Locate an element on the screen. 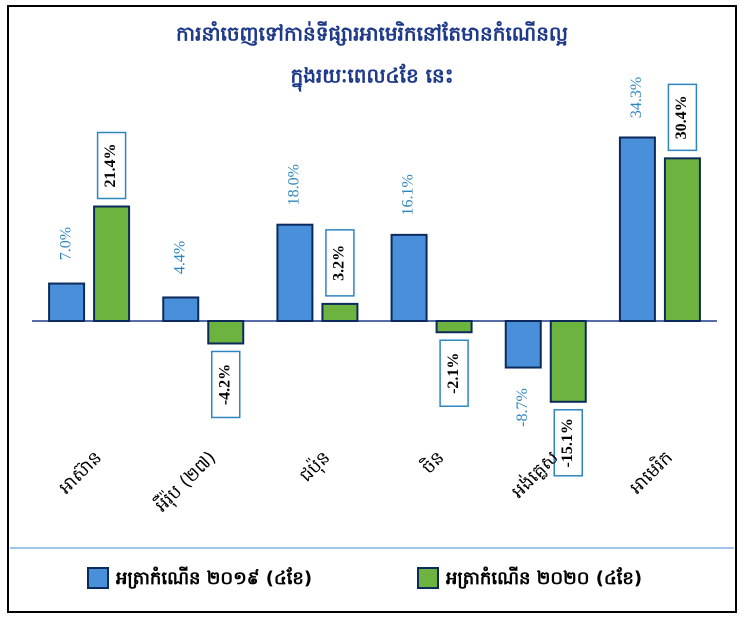 The image size is (744, 623). value-label: 3.2% is located at coordinates (339, 263).